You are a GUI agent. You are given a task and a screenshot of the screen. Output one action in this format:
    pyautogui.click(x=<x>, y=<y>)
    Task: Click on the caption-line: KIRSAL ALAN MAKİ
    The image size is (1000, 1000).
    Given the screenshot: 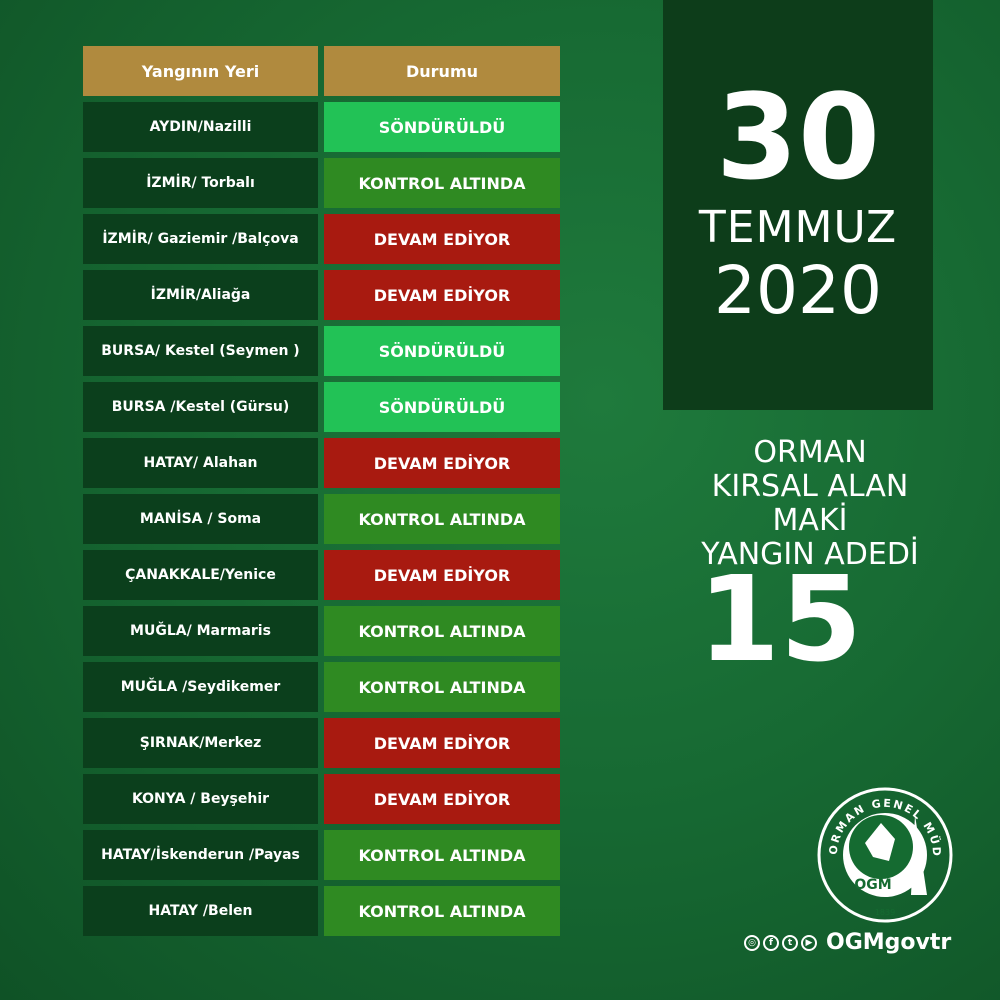 What is the action you would take?
    pyautogui.click(x=810, y=503)
    